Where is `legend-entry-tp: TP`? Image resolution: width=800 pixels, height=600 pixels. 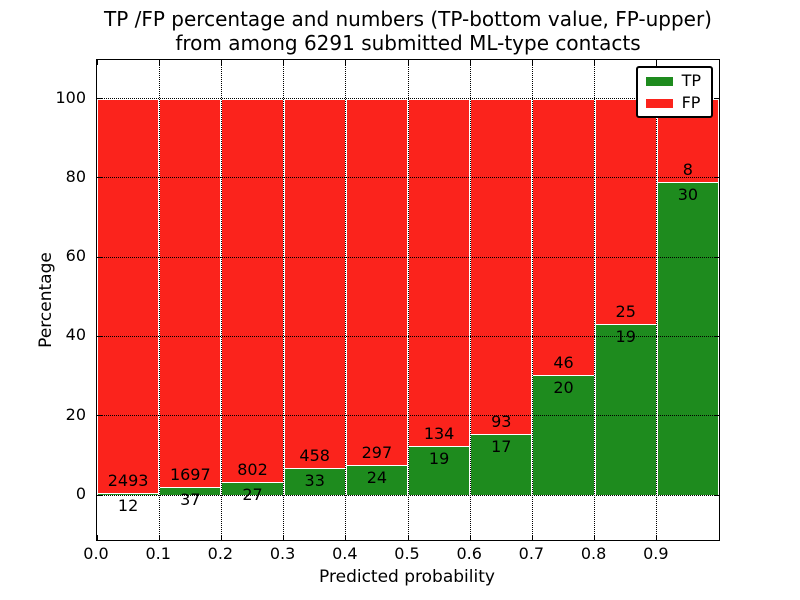
legend-entry-tp: TP is located at coordinates (673, 80).